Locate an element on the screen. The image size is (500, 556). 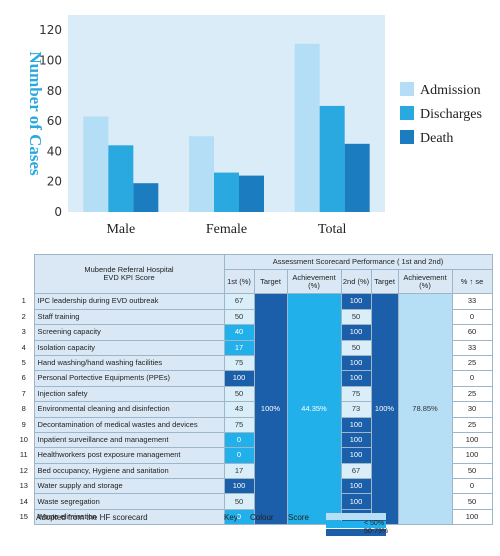
achievement-2-value: 78.85% is located at coordinates (425, 409).